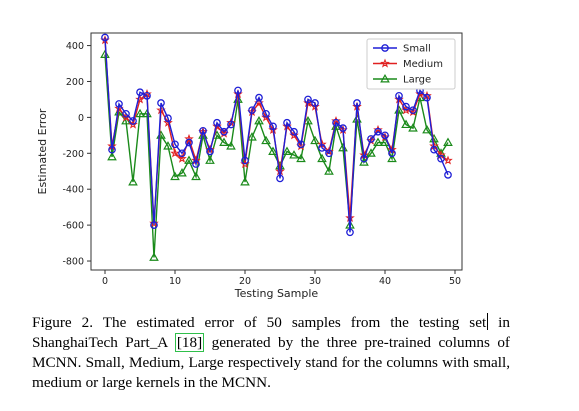 Image resolution: width=579 pixels, height=411 pixels. What do you see at coordinates (417, 49) in the screenshot?
I see `legend-label: Small` at bounding box center [417, 49].